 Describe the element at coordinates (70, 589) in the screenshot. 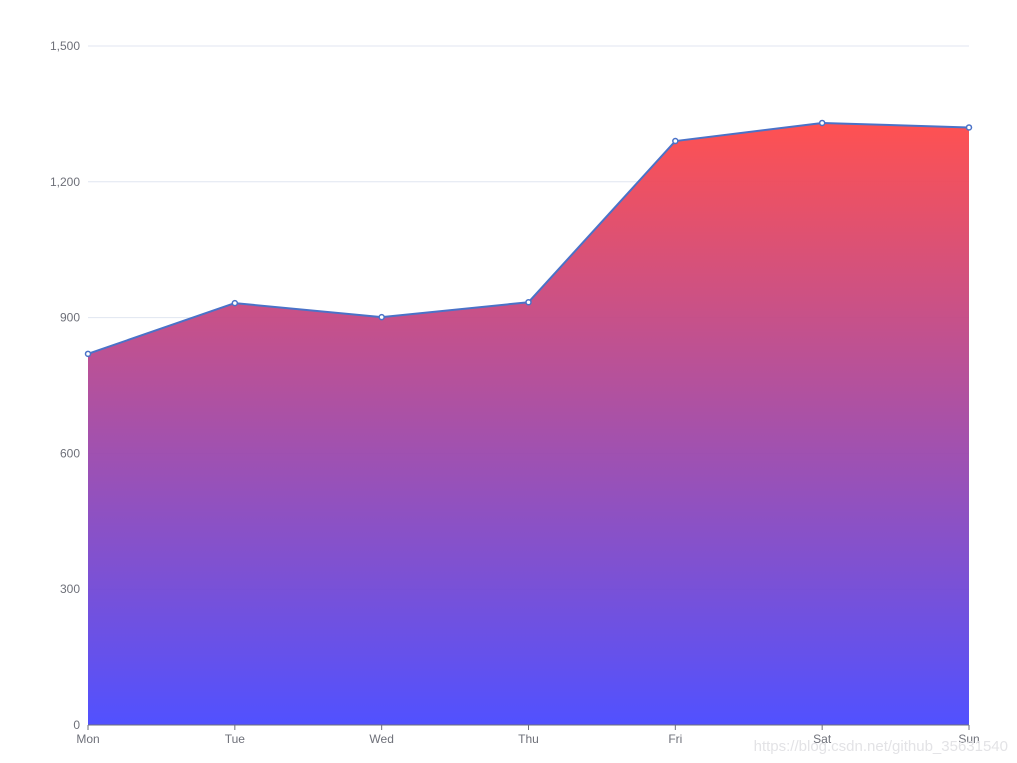

I see `y-tick-label: 300` at that location.